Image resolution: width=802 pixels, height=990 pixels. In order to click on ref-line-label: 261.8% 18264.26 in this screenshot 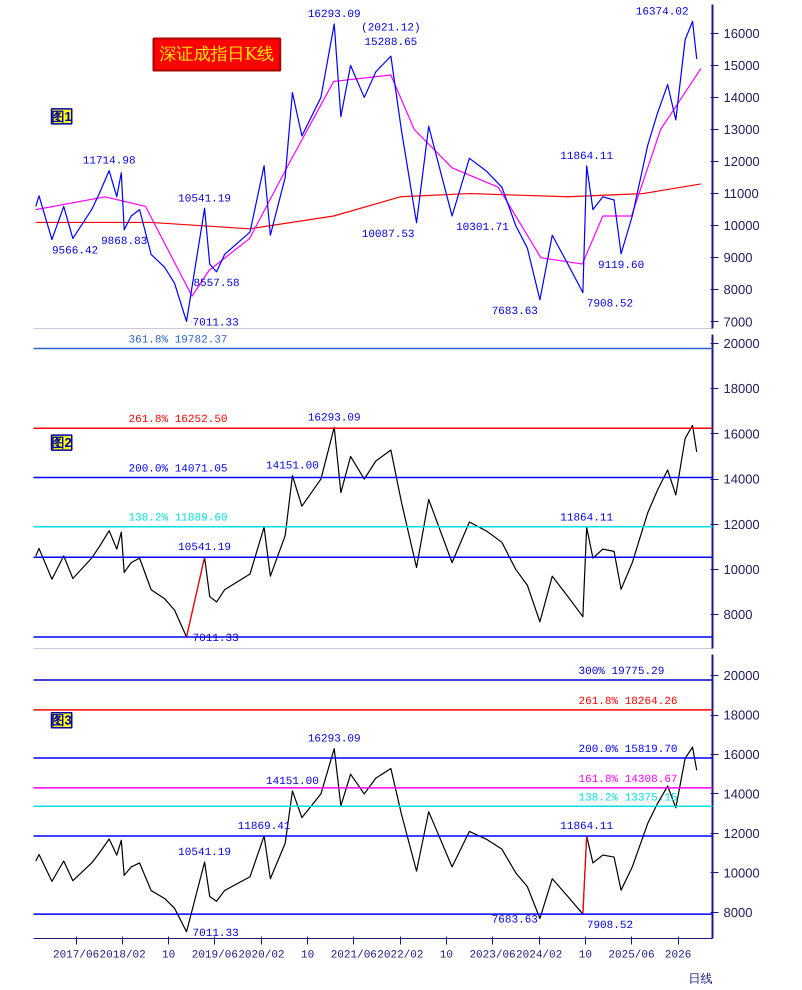, I will do `click(628, 702)`.